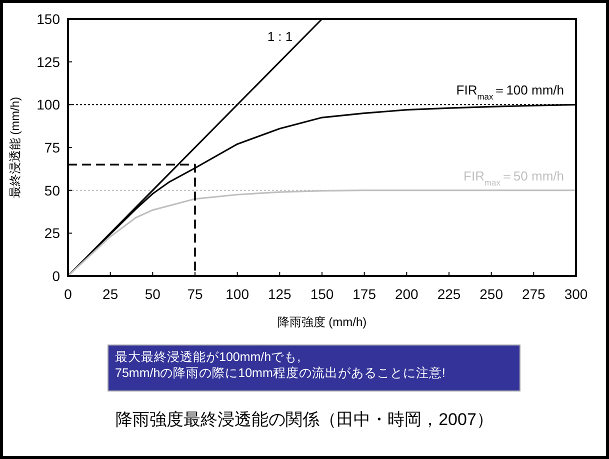  I want to click on y-tick-label: 25, so click(52, 233).